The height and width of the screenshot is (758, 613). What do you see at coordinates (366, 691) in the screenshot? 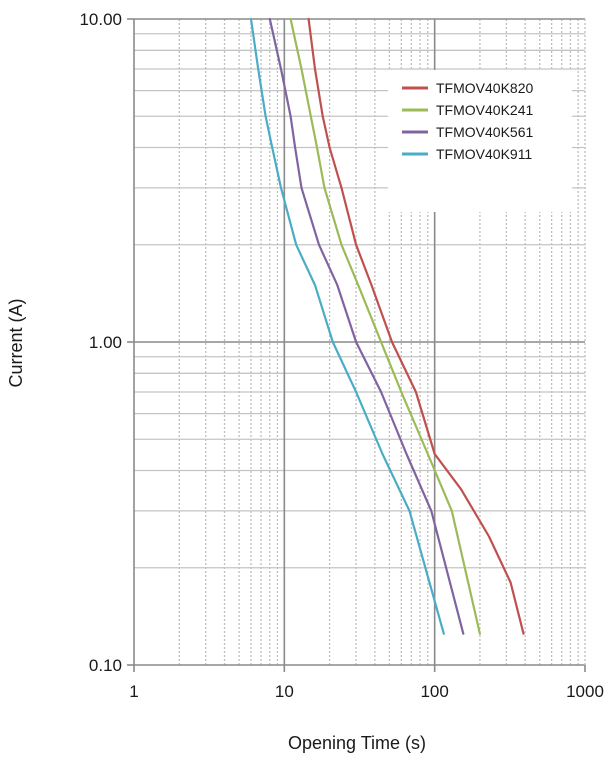
I see `x-tick-labels: 1 10 100 1000` at bounding box center [366, 691].